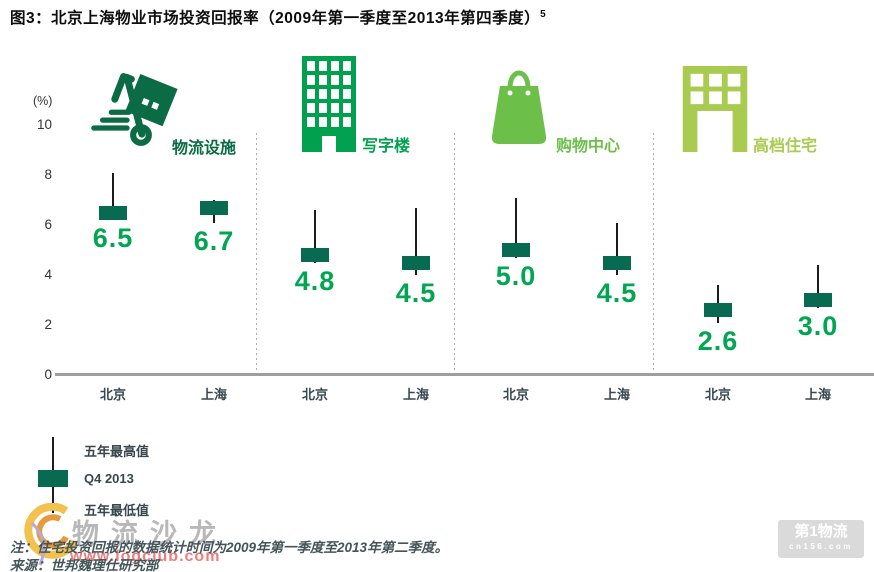 Image resolution: width=874 pixels, height=572 pixels. Describe the element at coordinates (821, 546) in the screenshot. I see `watermark-cn156-url: cn156.com` at that location.